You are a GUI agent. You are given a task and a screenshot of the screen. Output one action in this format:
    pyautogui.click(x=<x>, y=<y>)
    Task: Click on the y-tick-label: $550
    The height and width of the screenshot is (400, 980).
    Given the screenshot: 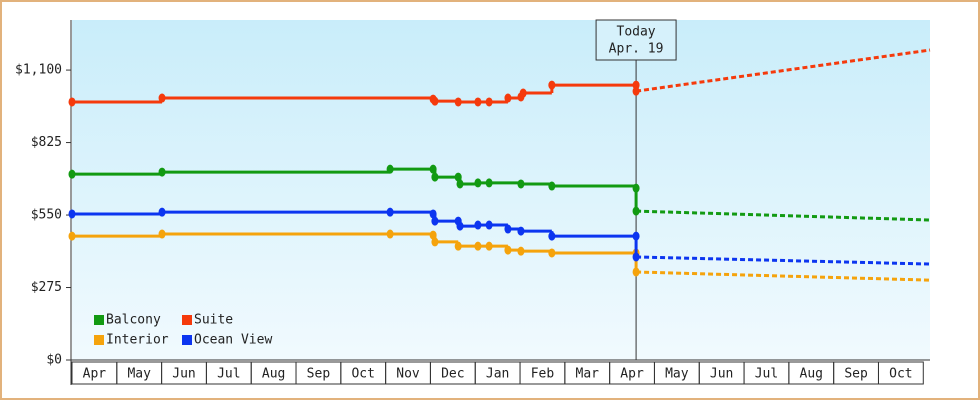 What is the action you would take?
    pyautogui.click(x=46, y=215)
    